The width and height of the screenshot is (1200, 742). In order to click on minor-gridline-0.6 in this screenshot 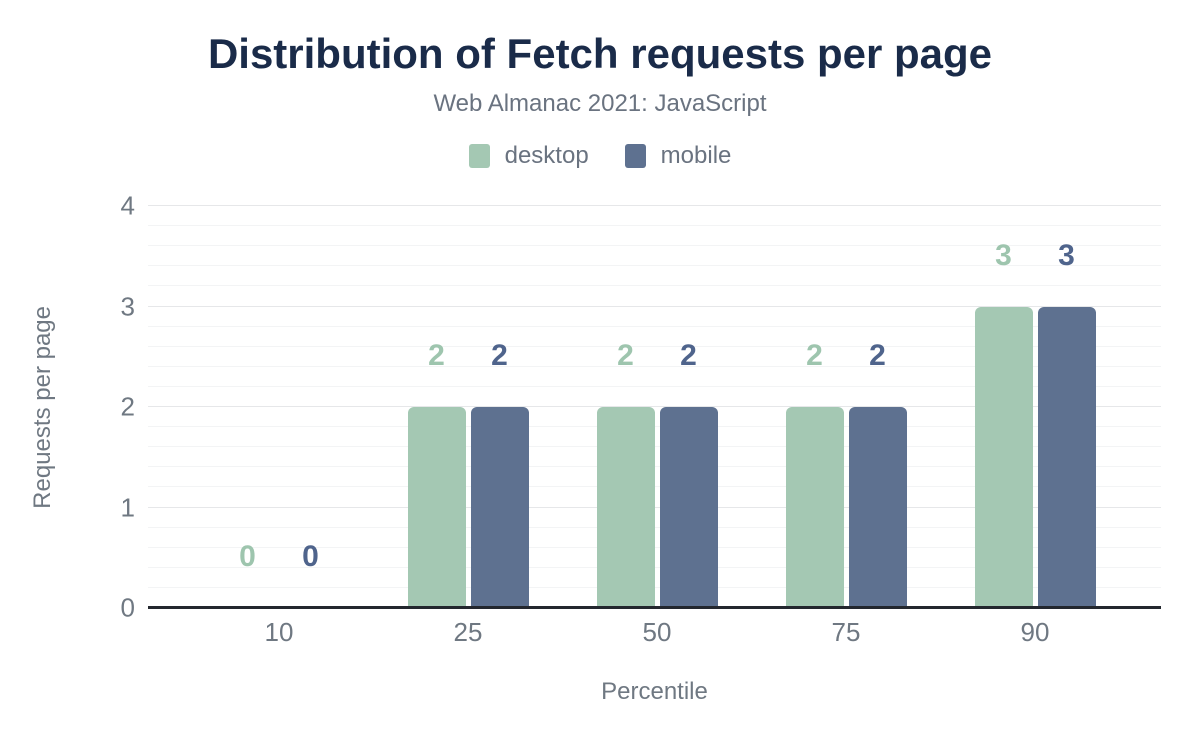, I will do `click(654, 547)`.